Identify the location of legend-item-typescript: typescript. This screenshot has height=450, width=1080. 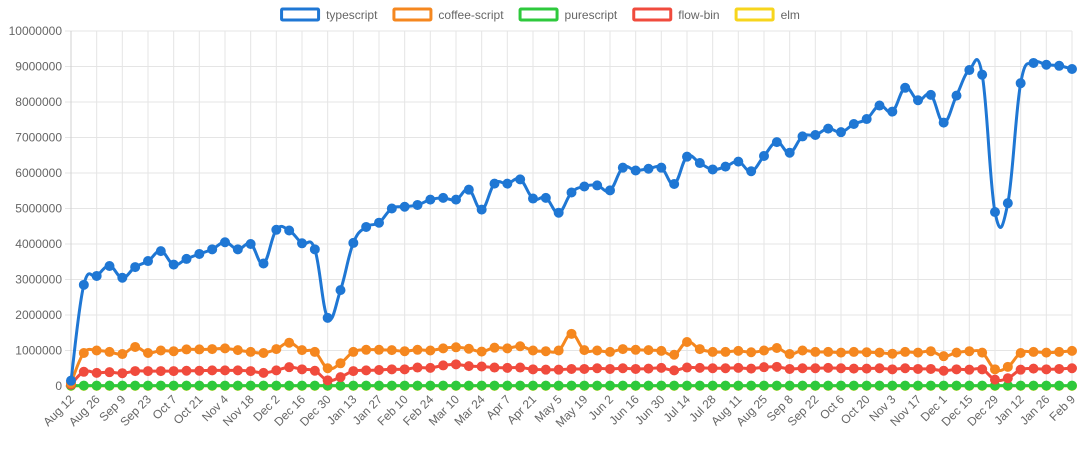
(329, 14).